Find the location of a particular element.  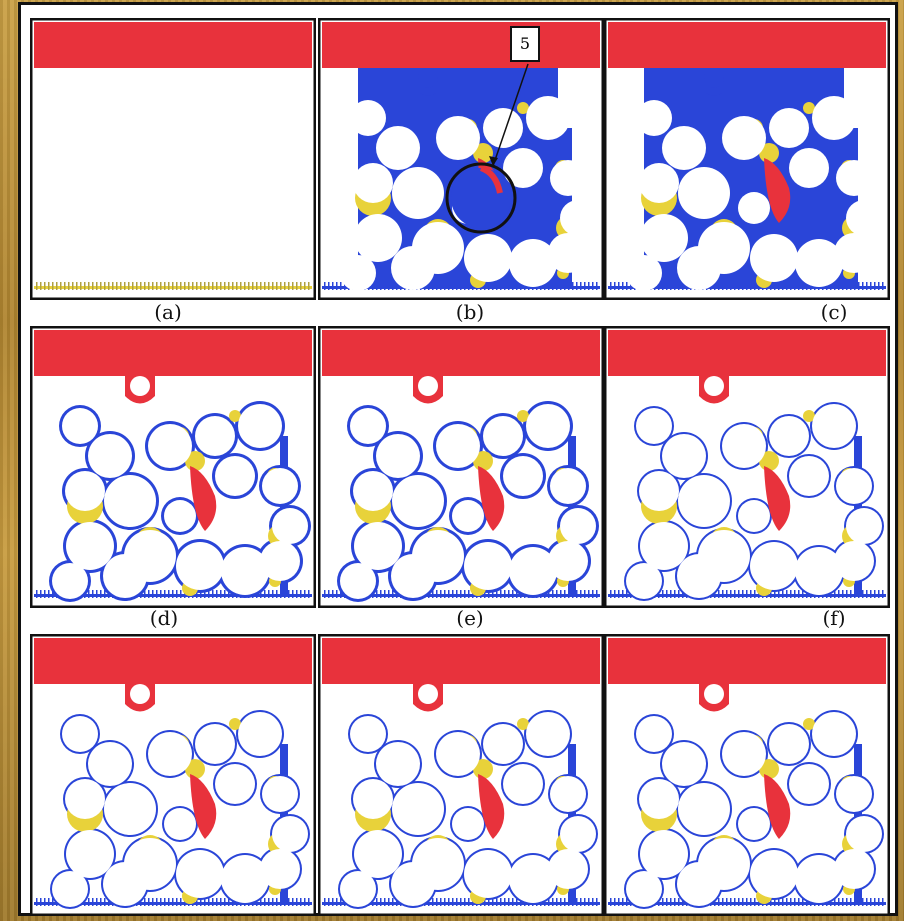

panel-i is located at coordinates (747, 775).